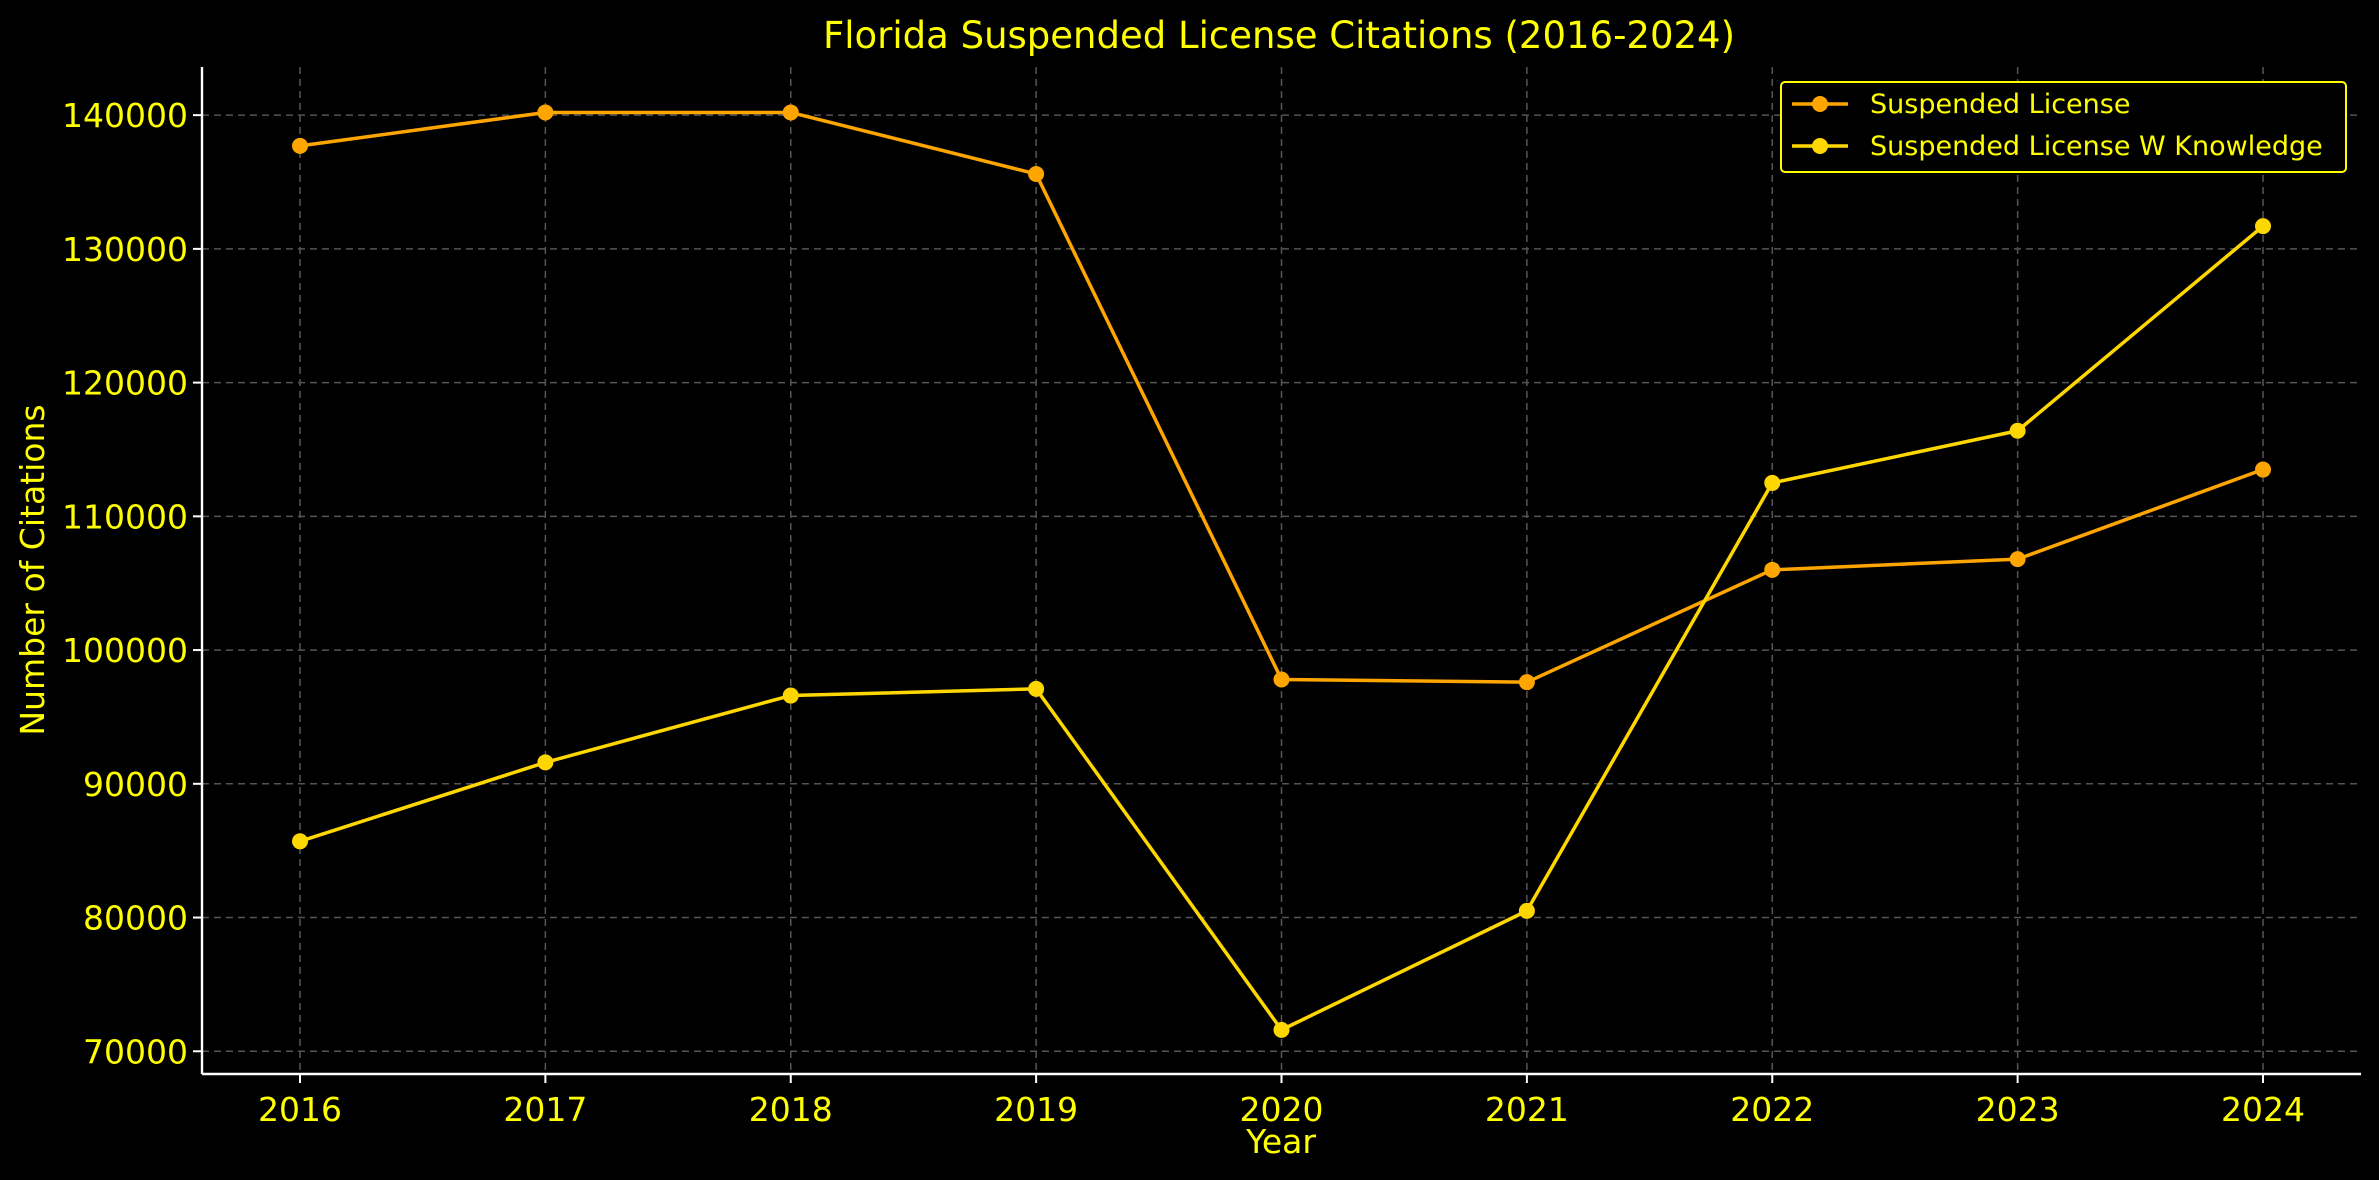 The image size is (2379, 1180). Describe the element at coordinates (2000, 104) in the screenshot. I see `legend-label-suspended-license: Suspended License` at that location.